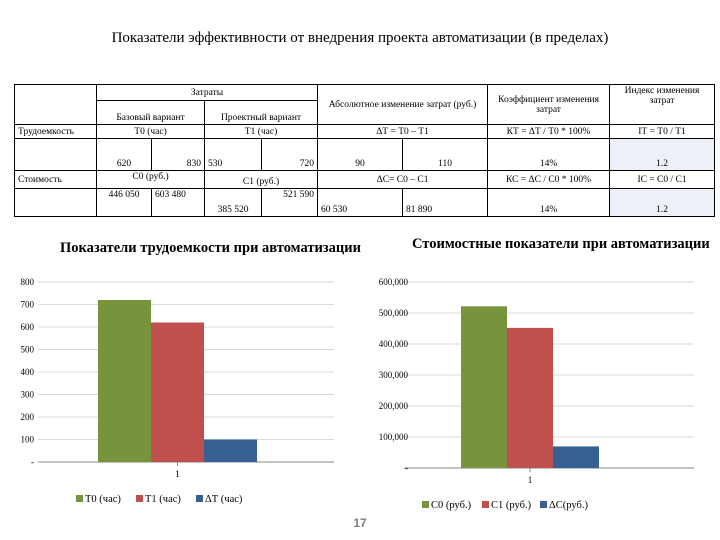 Image resolution: width=720 pixels, height=540 pixels. What do you see at coordinates (289, 202) in the screenshot?
I see `cell-value: 521 590` at bounding box center [289, 202].